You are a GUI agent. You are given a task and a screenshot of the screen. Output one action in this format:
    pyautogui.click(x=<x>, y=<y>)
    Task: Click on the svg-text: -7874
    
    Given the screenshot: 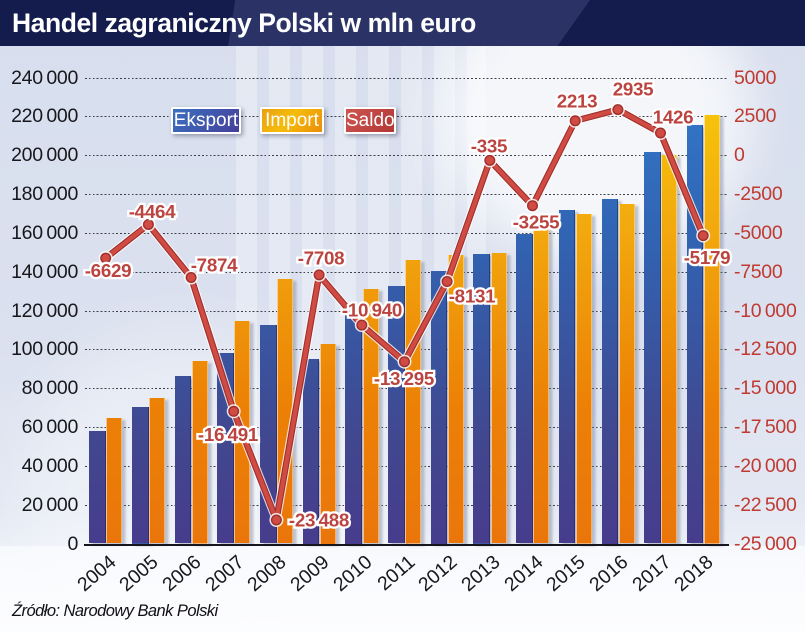 What is the action you would take?
    pyautogui.click(x=214, y=265)
    